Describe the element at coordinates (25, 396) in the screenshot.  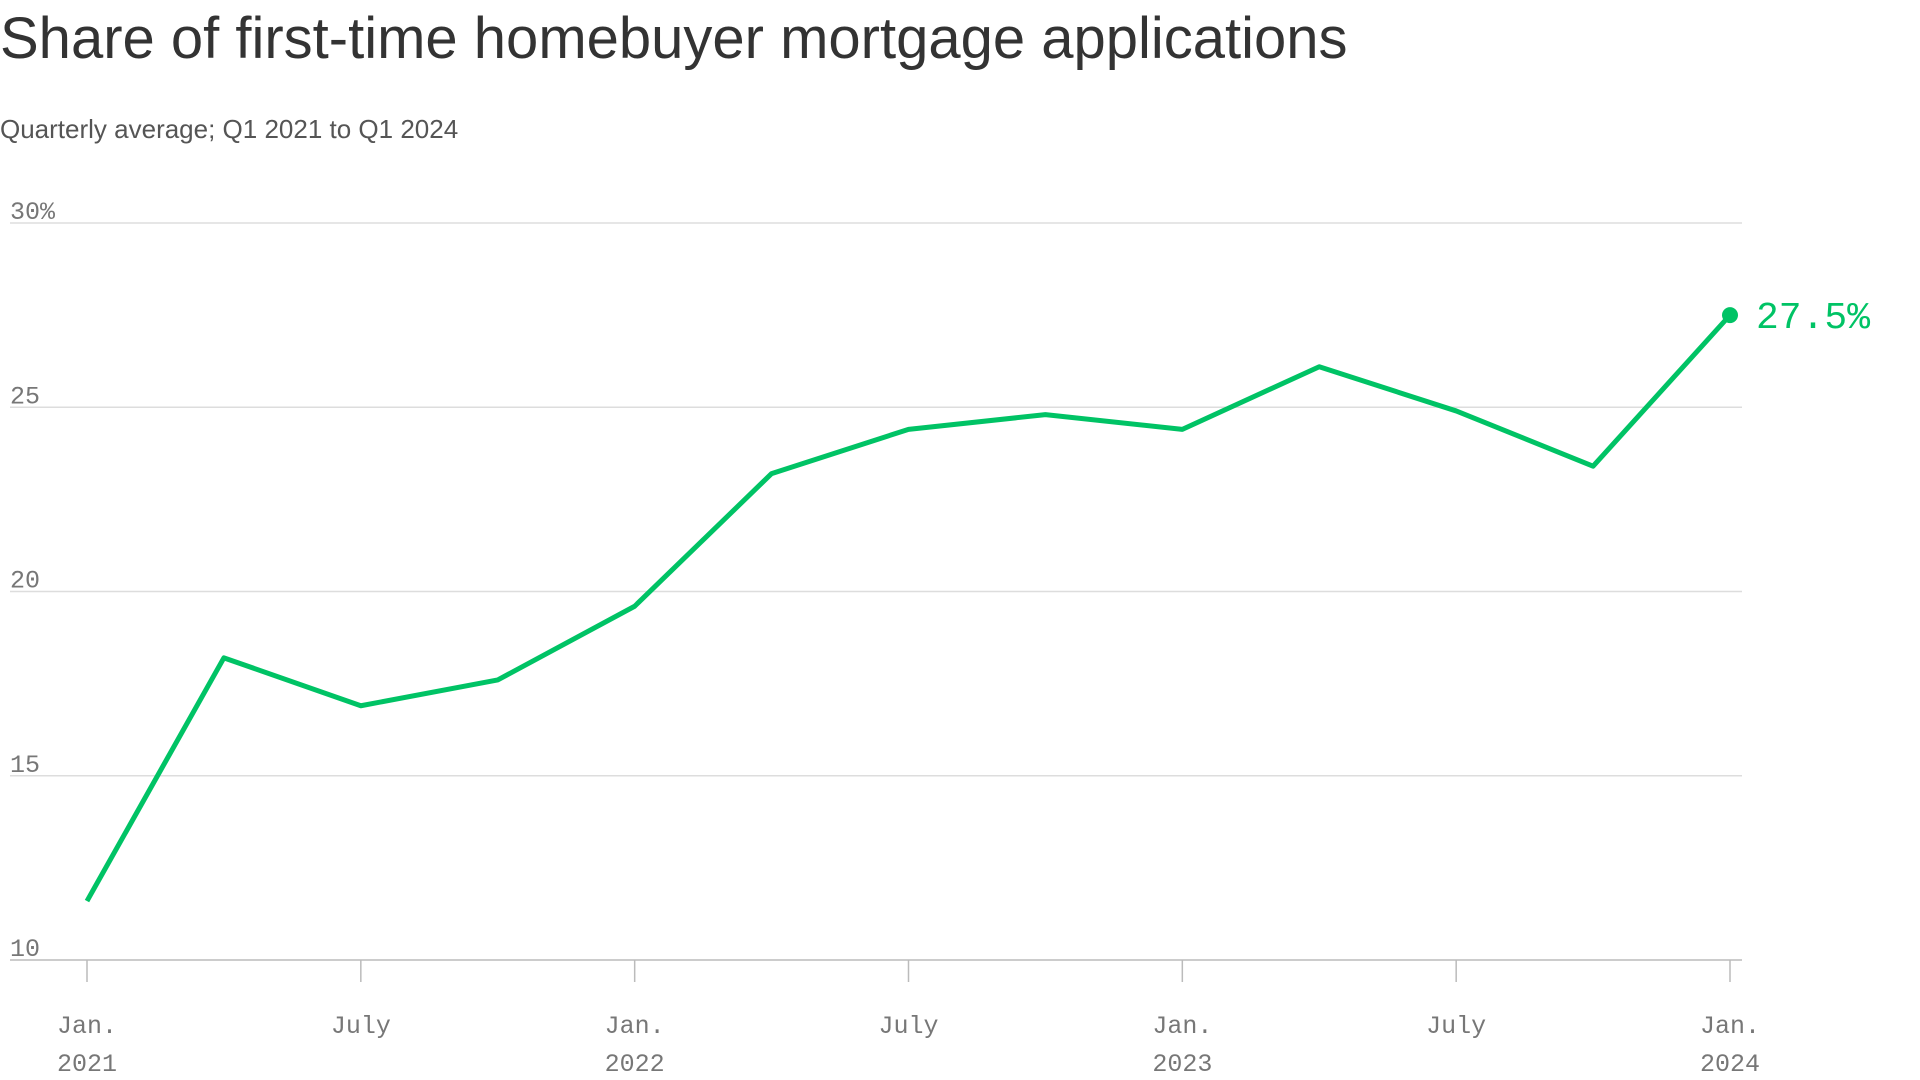
I see `y-tick-label: 25` at that location.